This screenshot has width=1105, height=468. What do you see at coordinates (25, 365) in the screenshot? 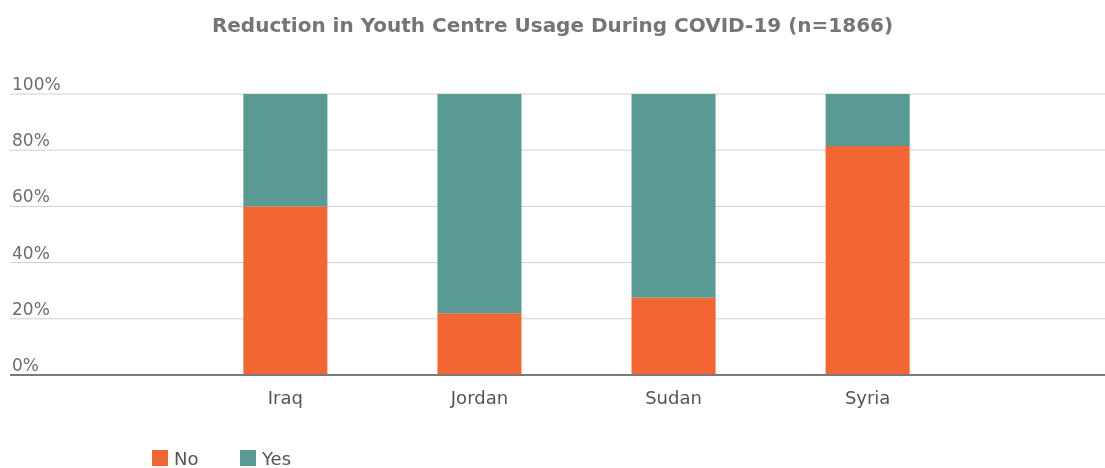
I see `y-tick-label: 0%` at bounding box center [25, 365].